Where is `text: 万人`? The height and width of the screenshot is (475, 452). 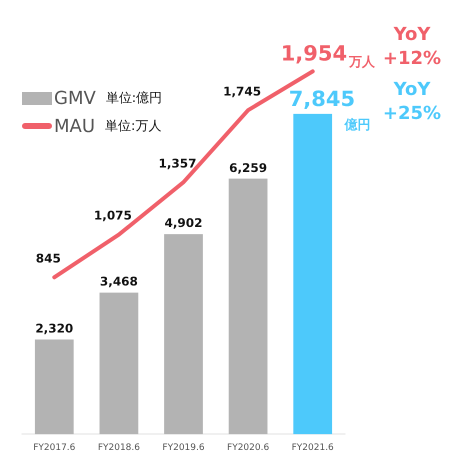 text: 万人 is located at coordinates (362, 62).